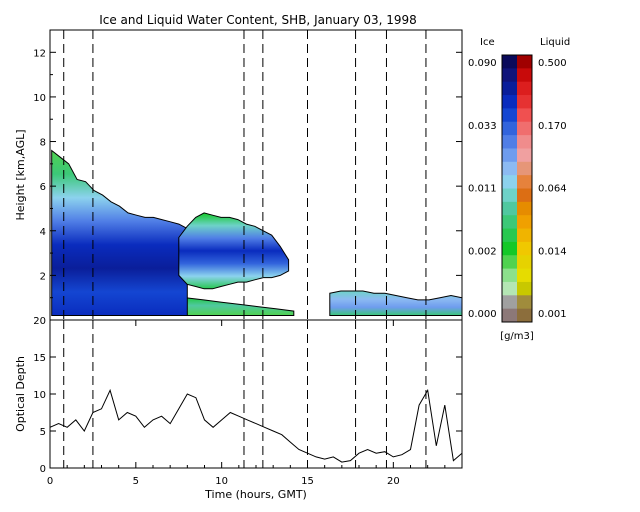 The height and width of the screenshot is (512, 640). I want to click on colorbar-units: [g/m3], so click(517, 336).